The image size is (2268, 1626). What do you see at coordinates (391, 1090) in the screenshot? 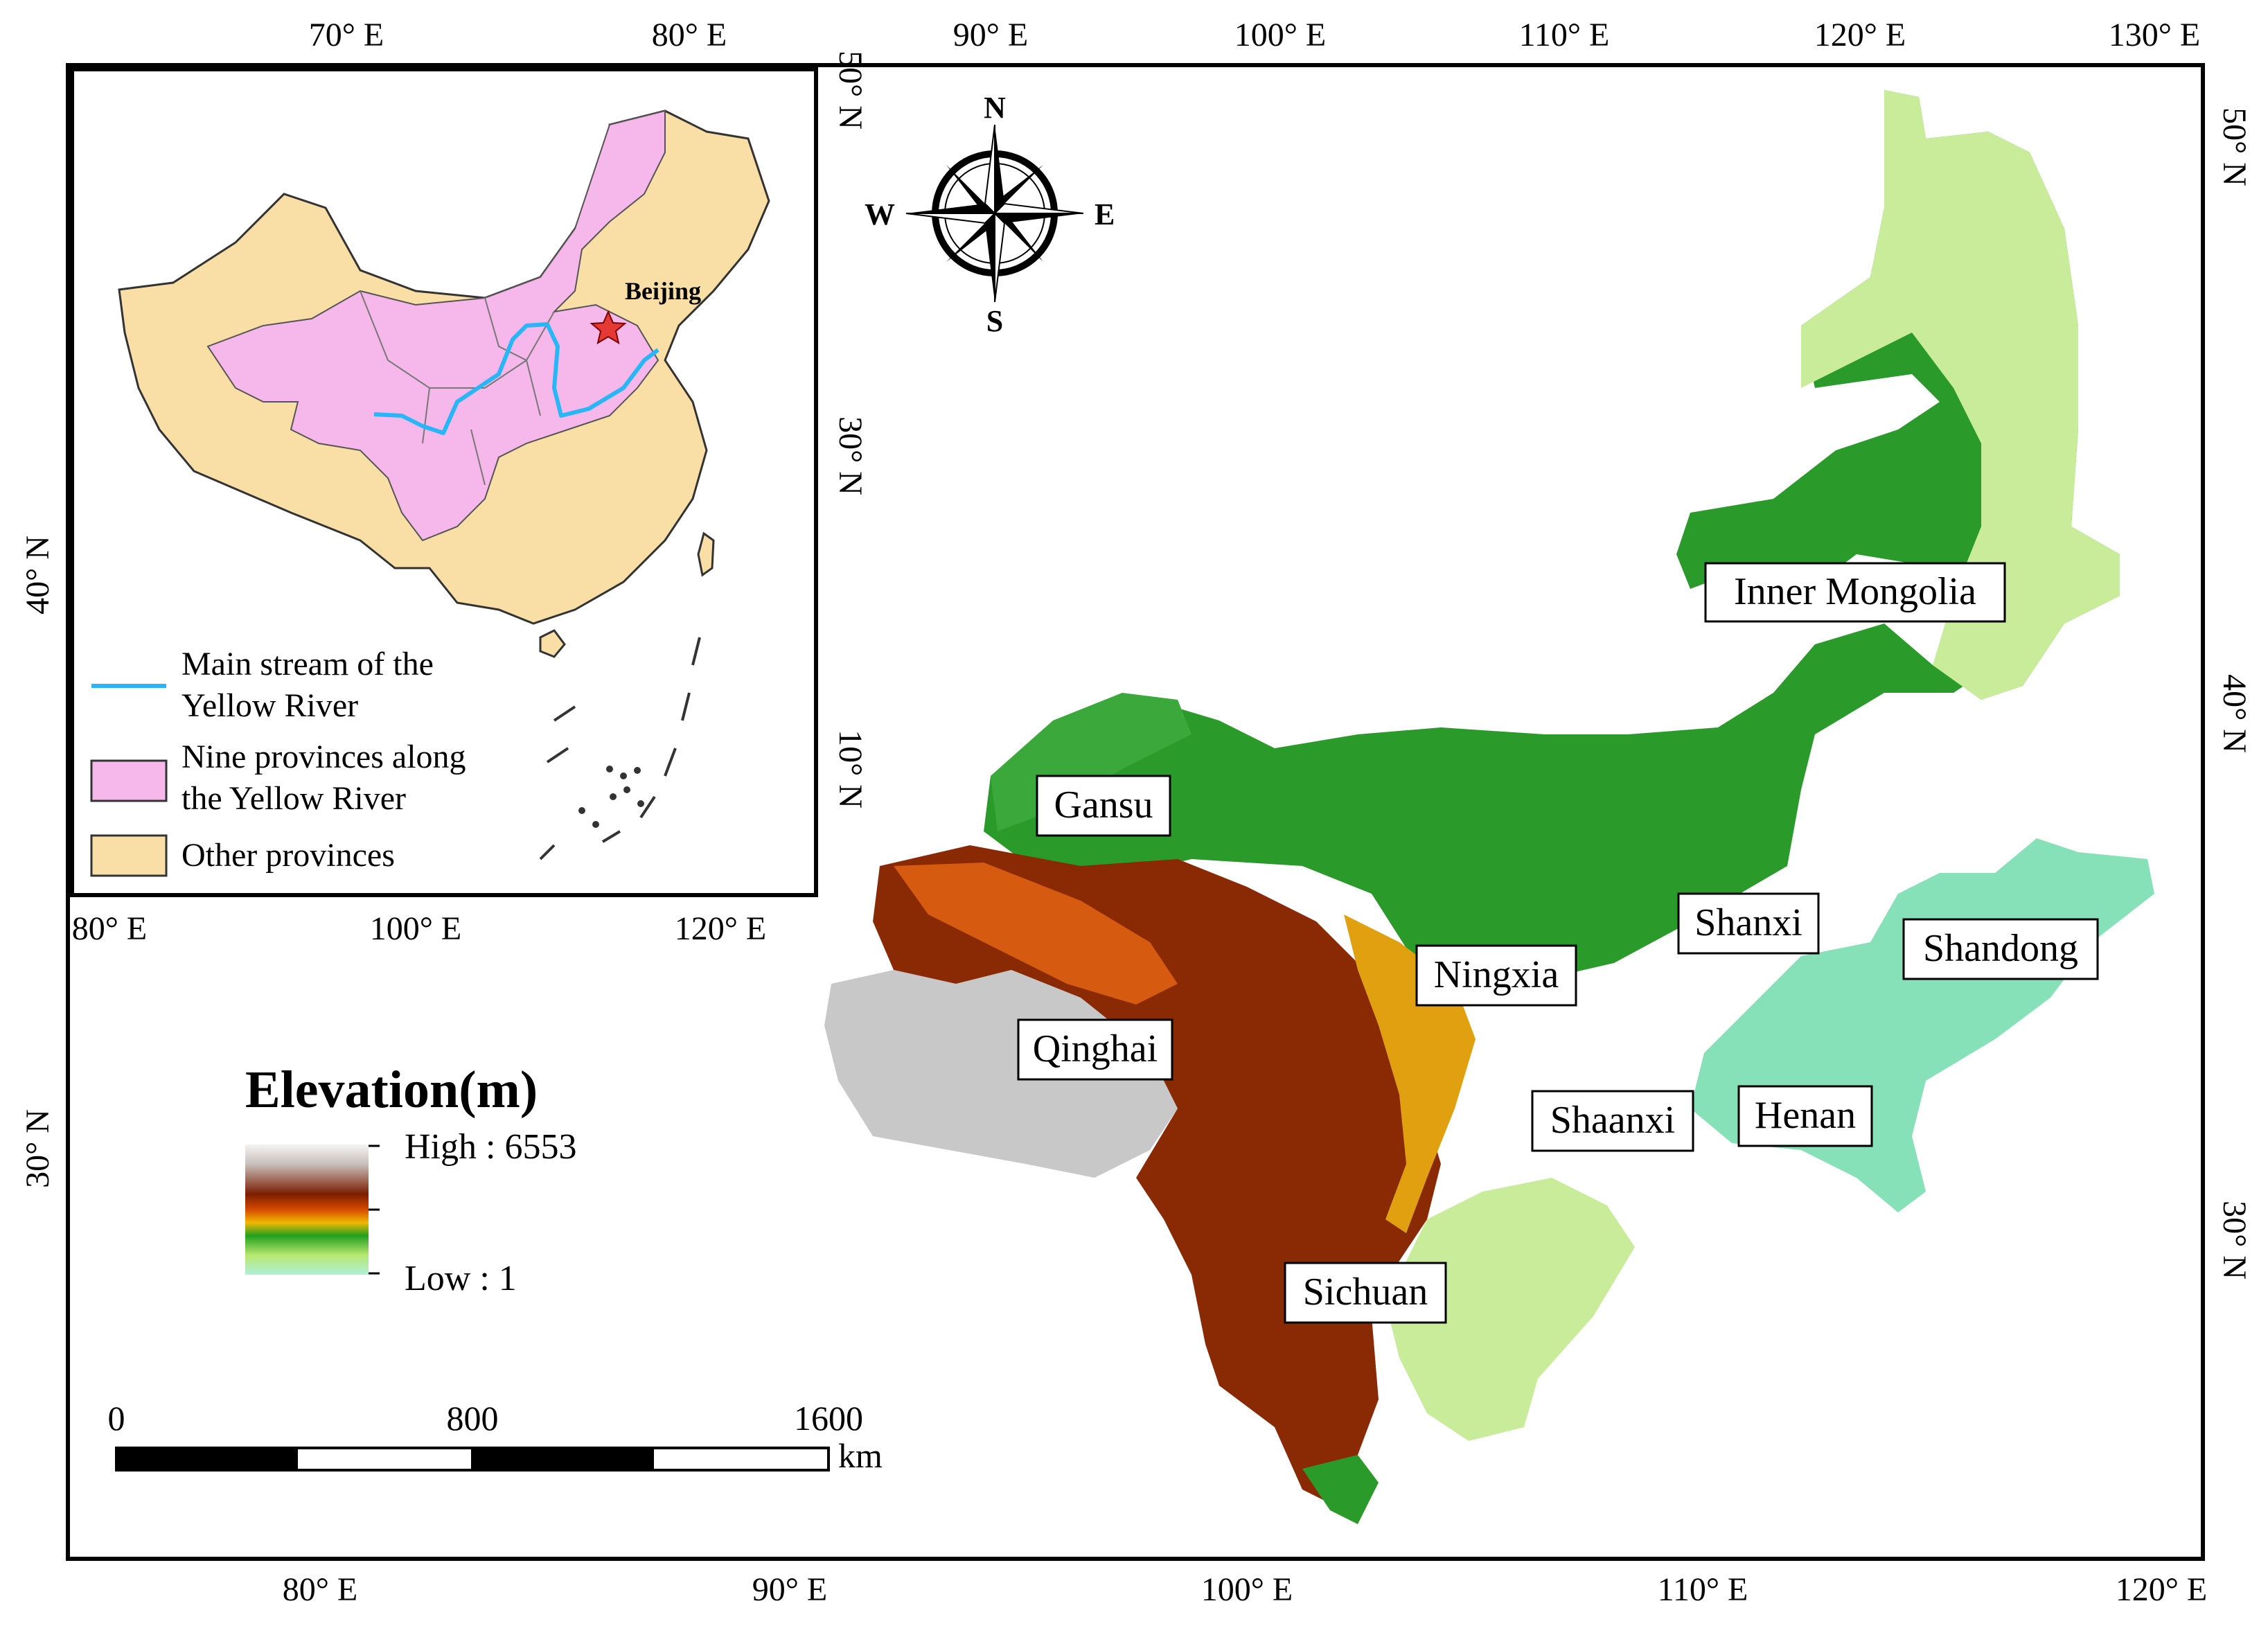
I see `elevation-legend-title: Elevation(m)` at bounding box center [391, 1090].